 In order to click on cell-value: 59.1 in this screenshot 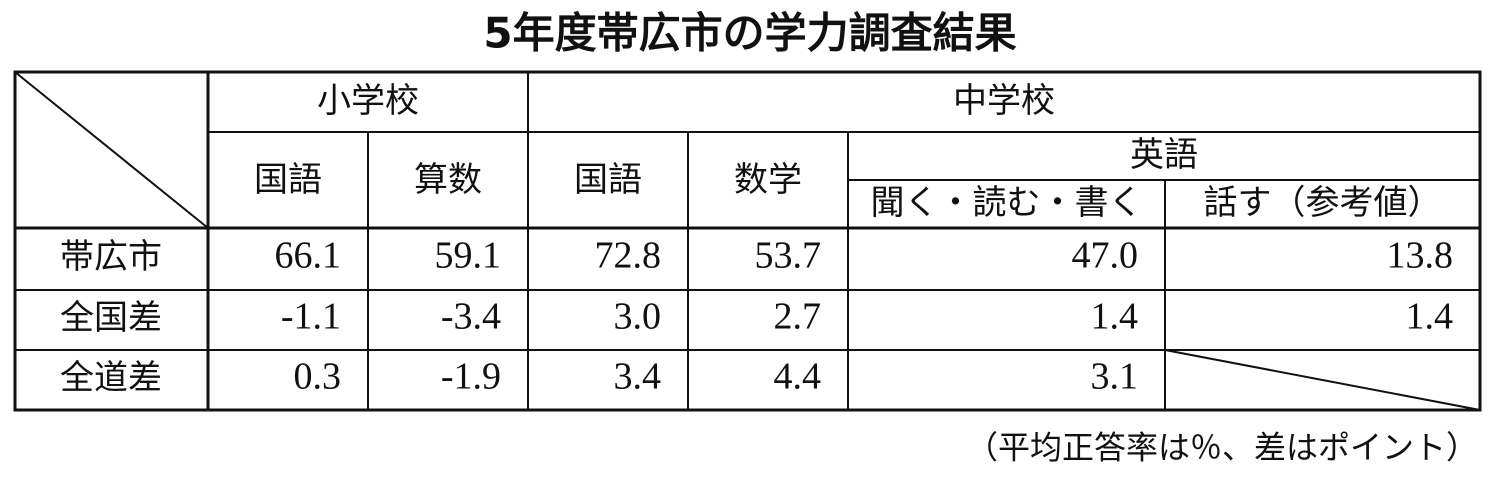, I will do `click(468, 256)`.